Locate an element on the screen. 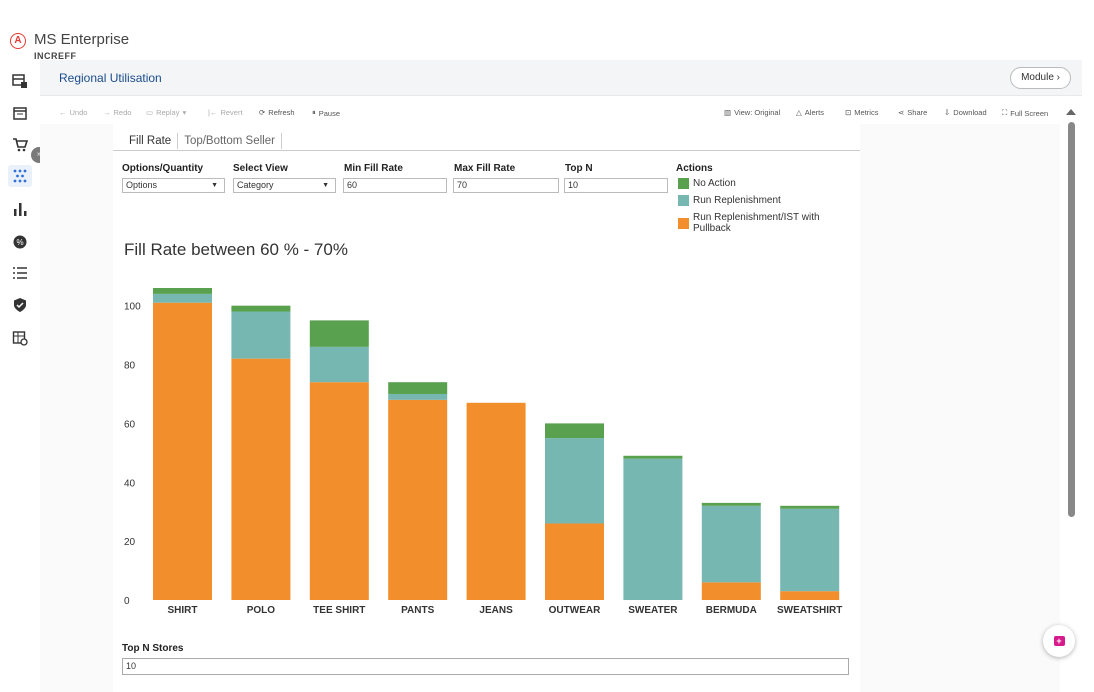 The image size is (1094, 692). x-tick-label: BERMUDA is located at coordinates (731, 610).